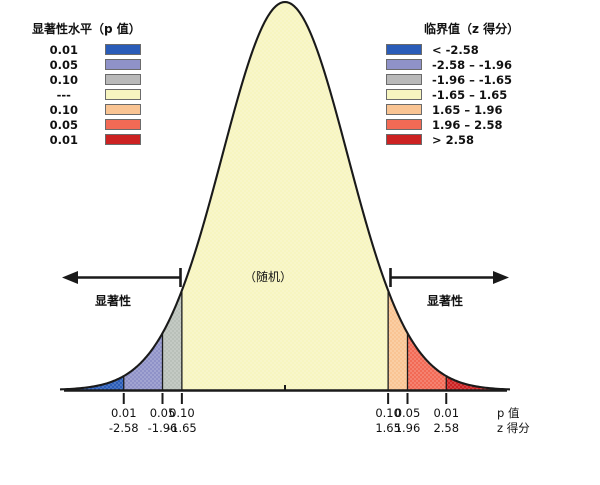 The height and width of the screenshot is (485, 600). What do you see at coordinates (472, 29) in the screenshot?
I see `legend-right-title: 临界值（z 得分）` at bounding box center [472, 29].